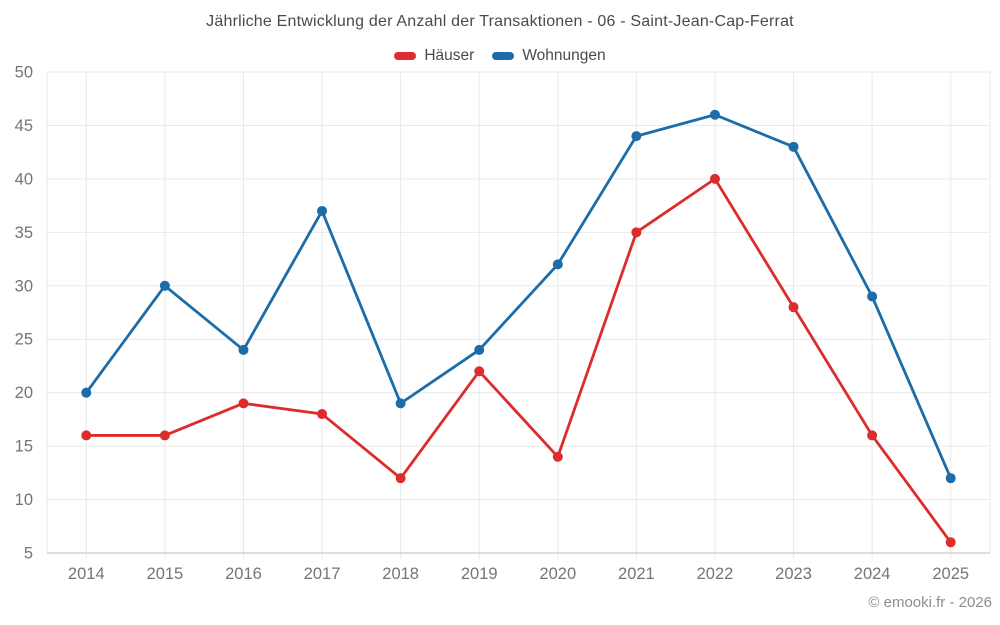 The height and width of the screenshot is (625, 1000). I want to click on legend-label-wohnungen: Wohnungen, so click(564, 55).